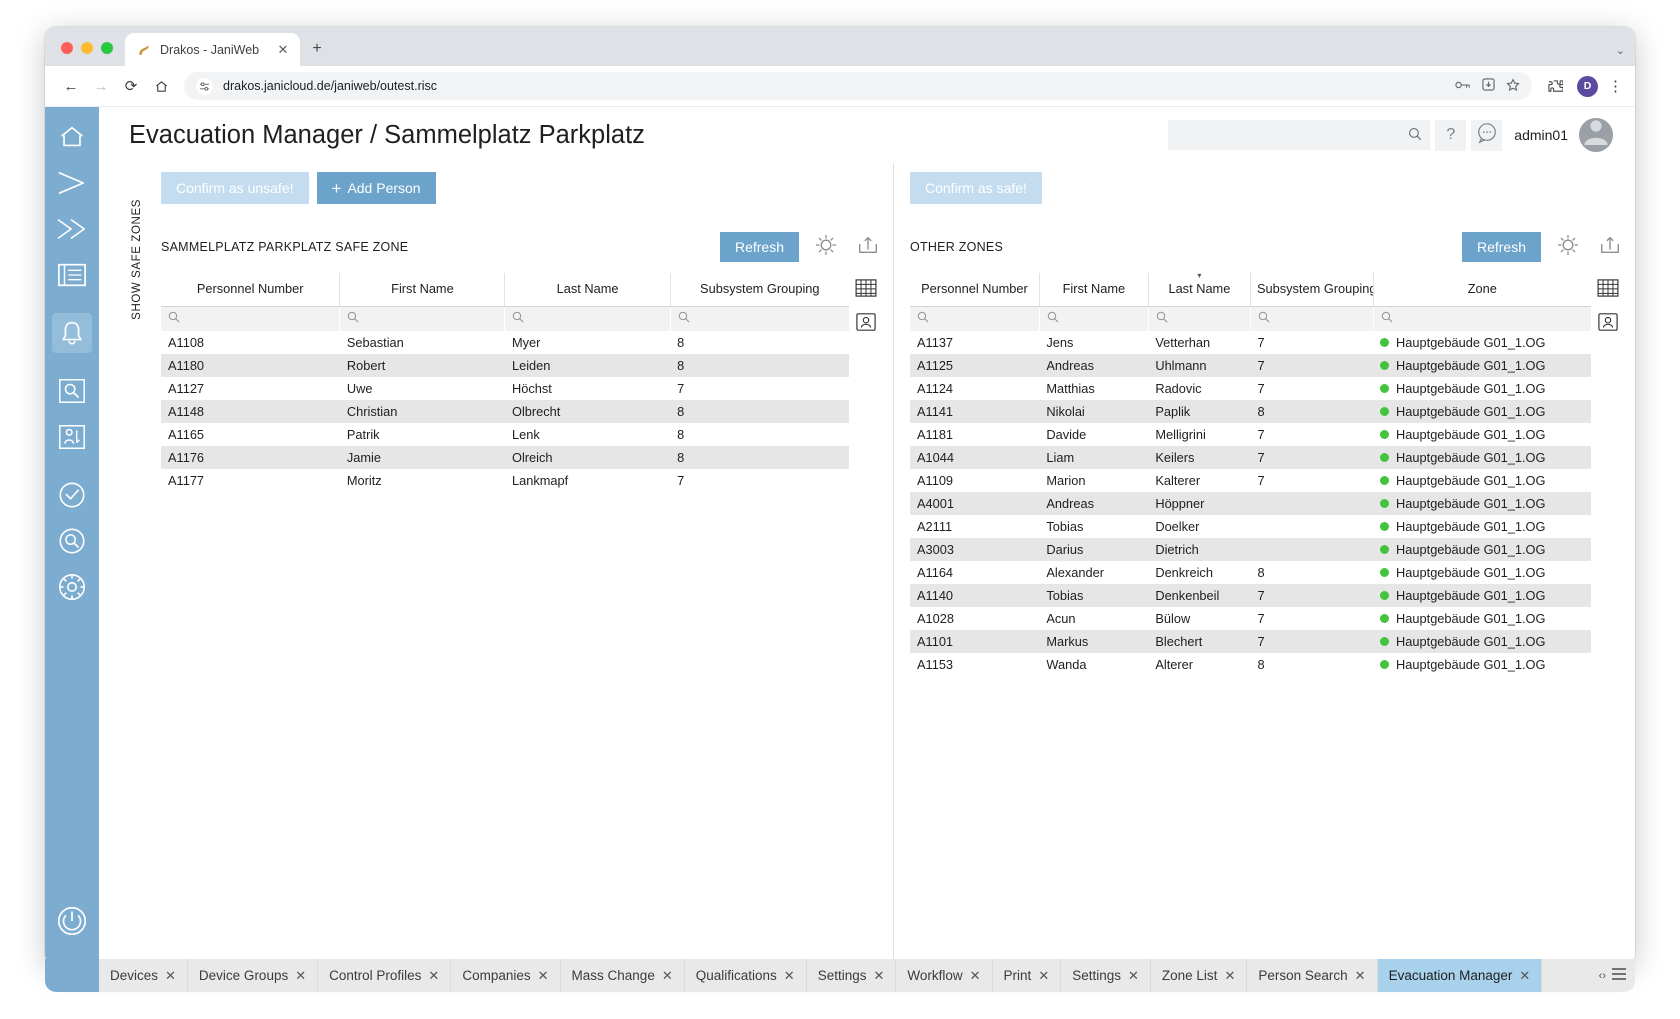  I want to click on workspace-tab-person-search: Person Search ✕, so click(1312, 975).